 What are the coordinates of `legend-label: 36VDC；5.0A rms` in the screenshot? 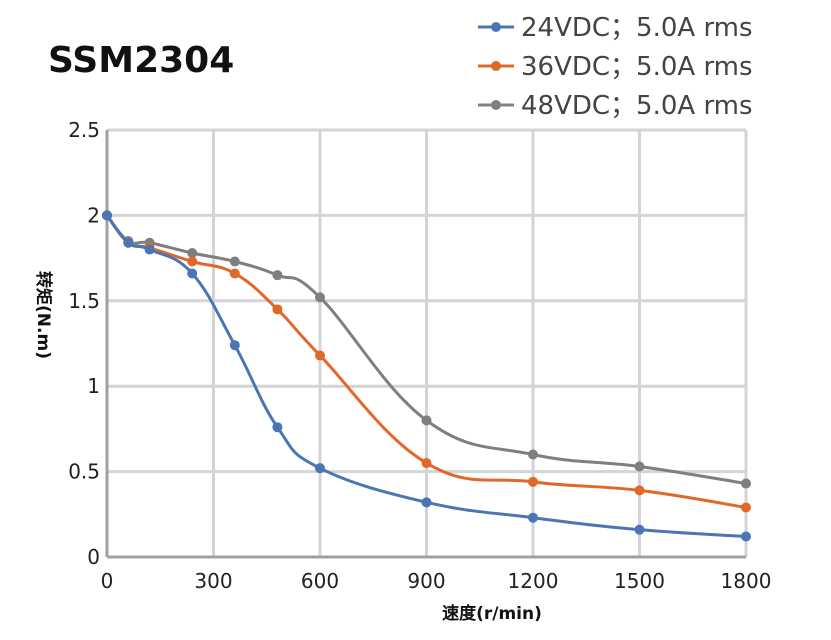 It's located at (637, 67).